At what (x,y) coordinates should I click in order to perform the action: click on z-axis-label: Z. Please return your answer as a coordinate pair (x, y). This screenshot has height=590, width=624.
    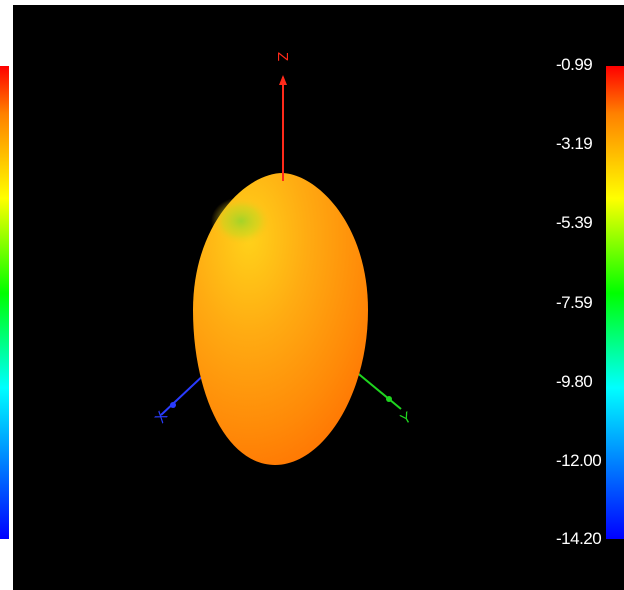
    Looking at the image, I should click on (282, 56).